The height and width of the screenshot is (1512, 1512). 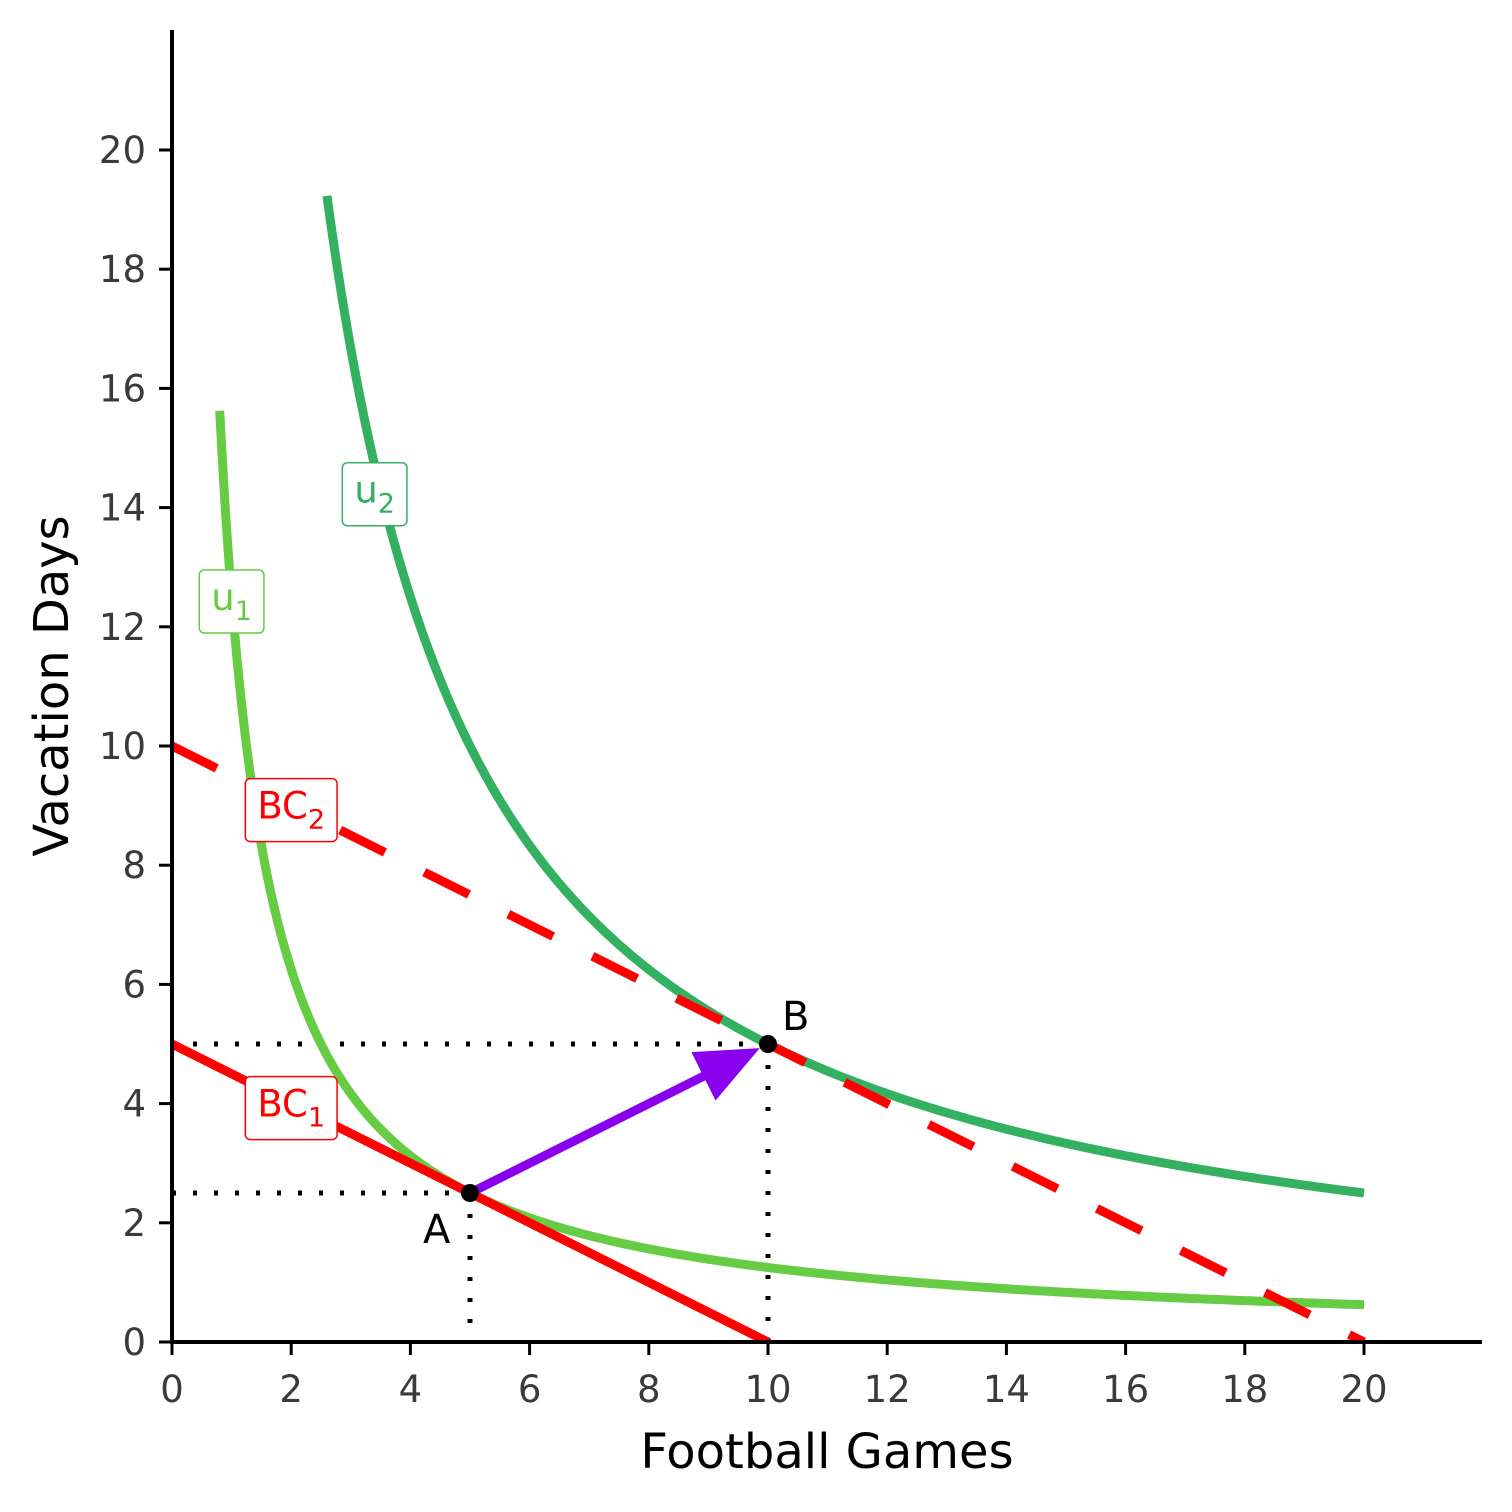 I want to click on u2-label-text: u2, so click(x=374, y=494).